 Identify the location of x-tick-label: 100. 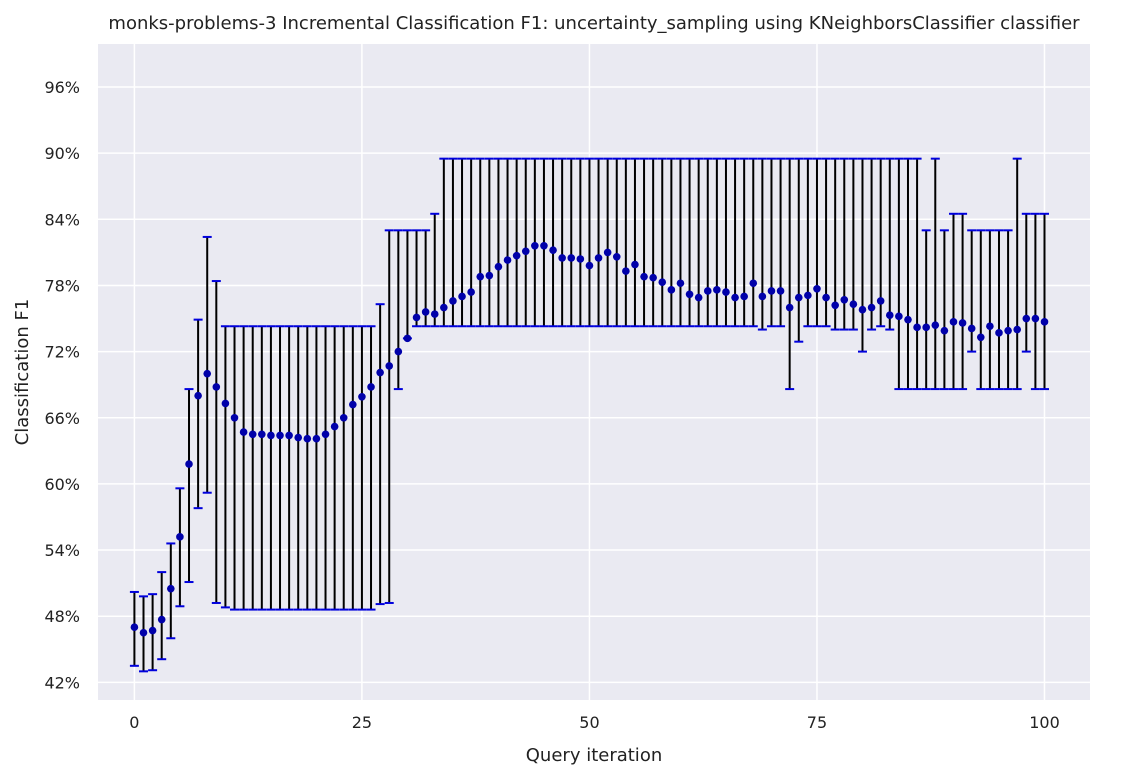
(1044, 722).